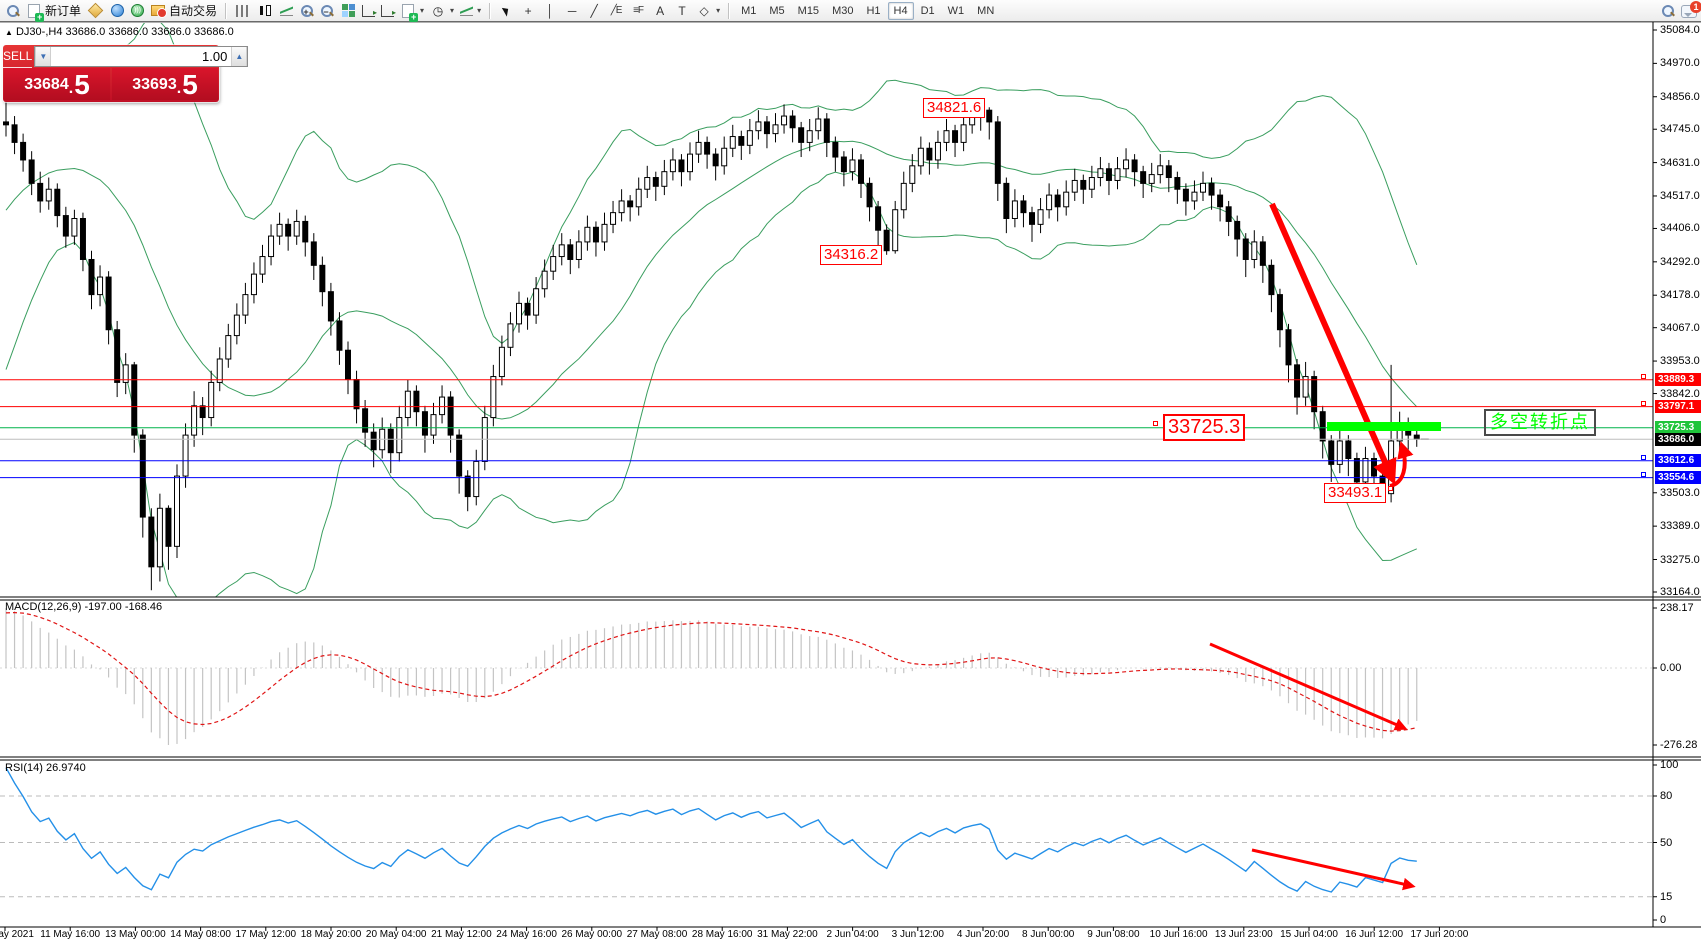 The height and width of the screenshot is (941, 1701). Describe the element at coordinates (43, 56) in the screenshot. I see `volume-decrease-button: ▼` at that location.